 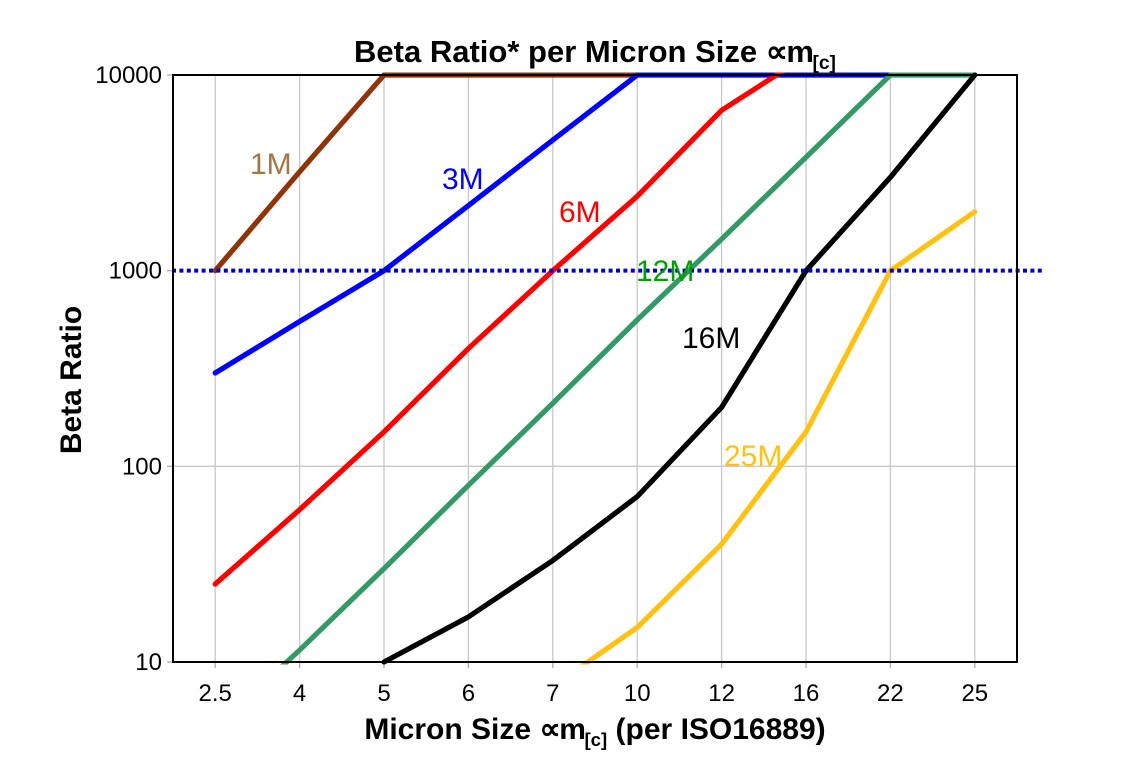 What do you see at coordinates (806, 693) in the screenshot?
I see `x-tick-label-16: 16` at bounding box center [806, 693].